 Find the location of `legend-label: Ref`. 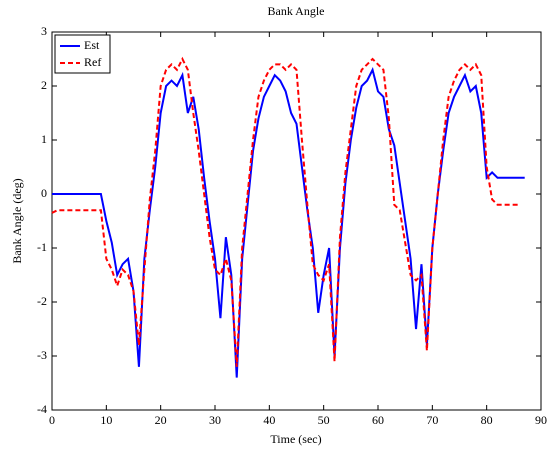

legend-label: Ref is located at coordinates (92, 62).